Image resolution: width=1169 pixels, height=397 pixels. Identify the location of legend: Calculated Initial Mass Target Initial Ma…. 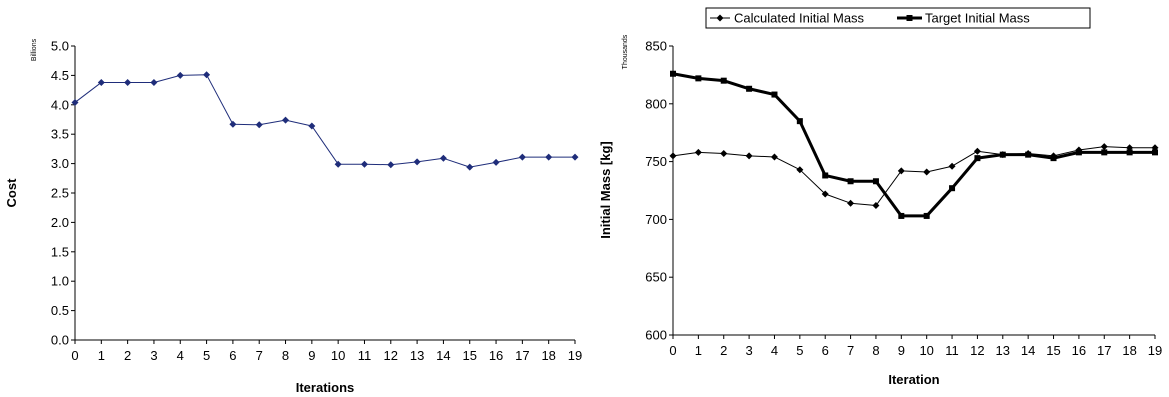
(898, 18).